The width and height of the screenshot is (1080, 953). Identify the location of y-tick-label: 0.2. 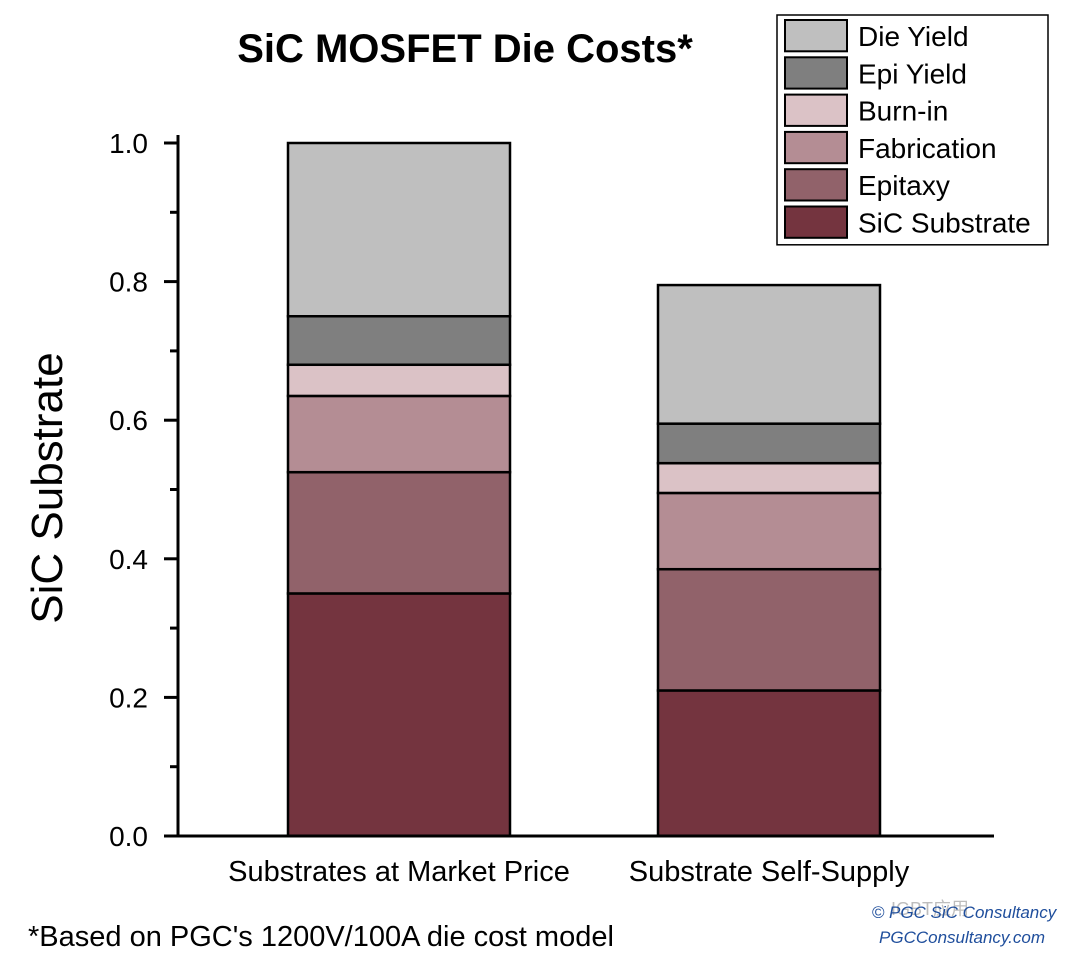
(128, 697).